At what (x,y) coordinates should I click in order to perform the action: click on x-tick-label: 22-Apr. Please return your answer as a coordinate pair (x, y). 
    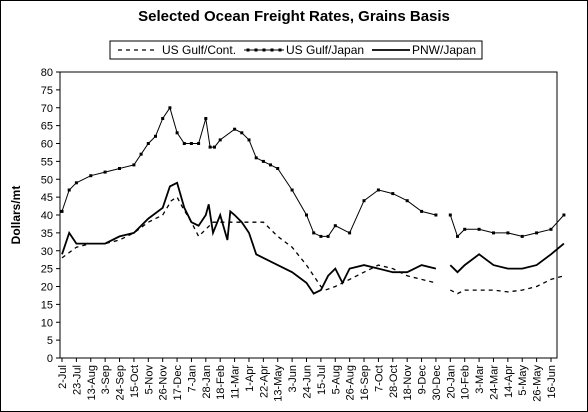
    Looking at the image, I should click on (264, 381).